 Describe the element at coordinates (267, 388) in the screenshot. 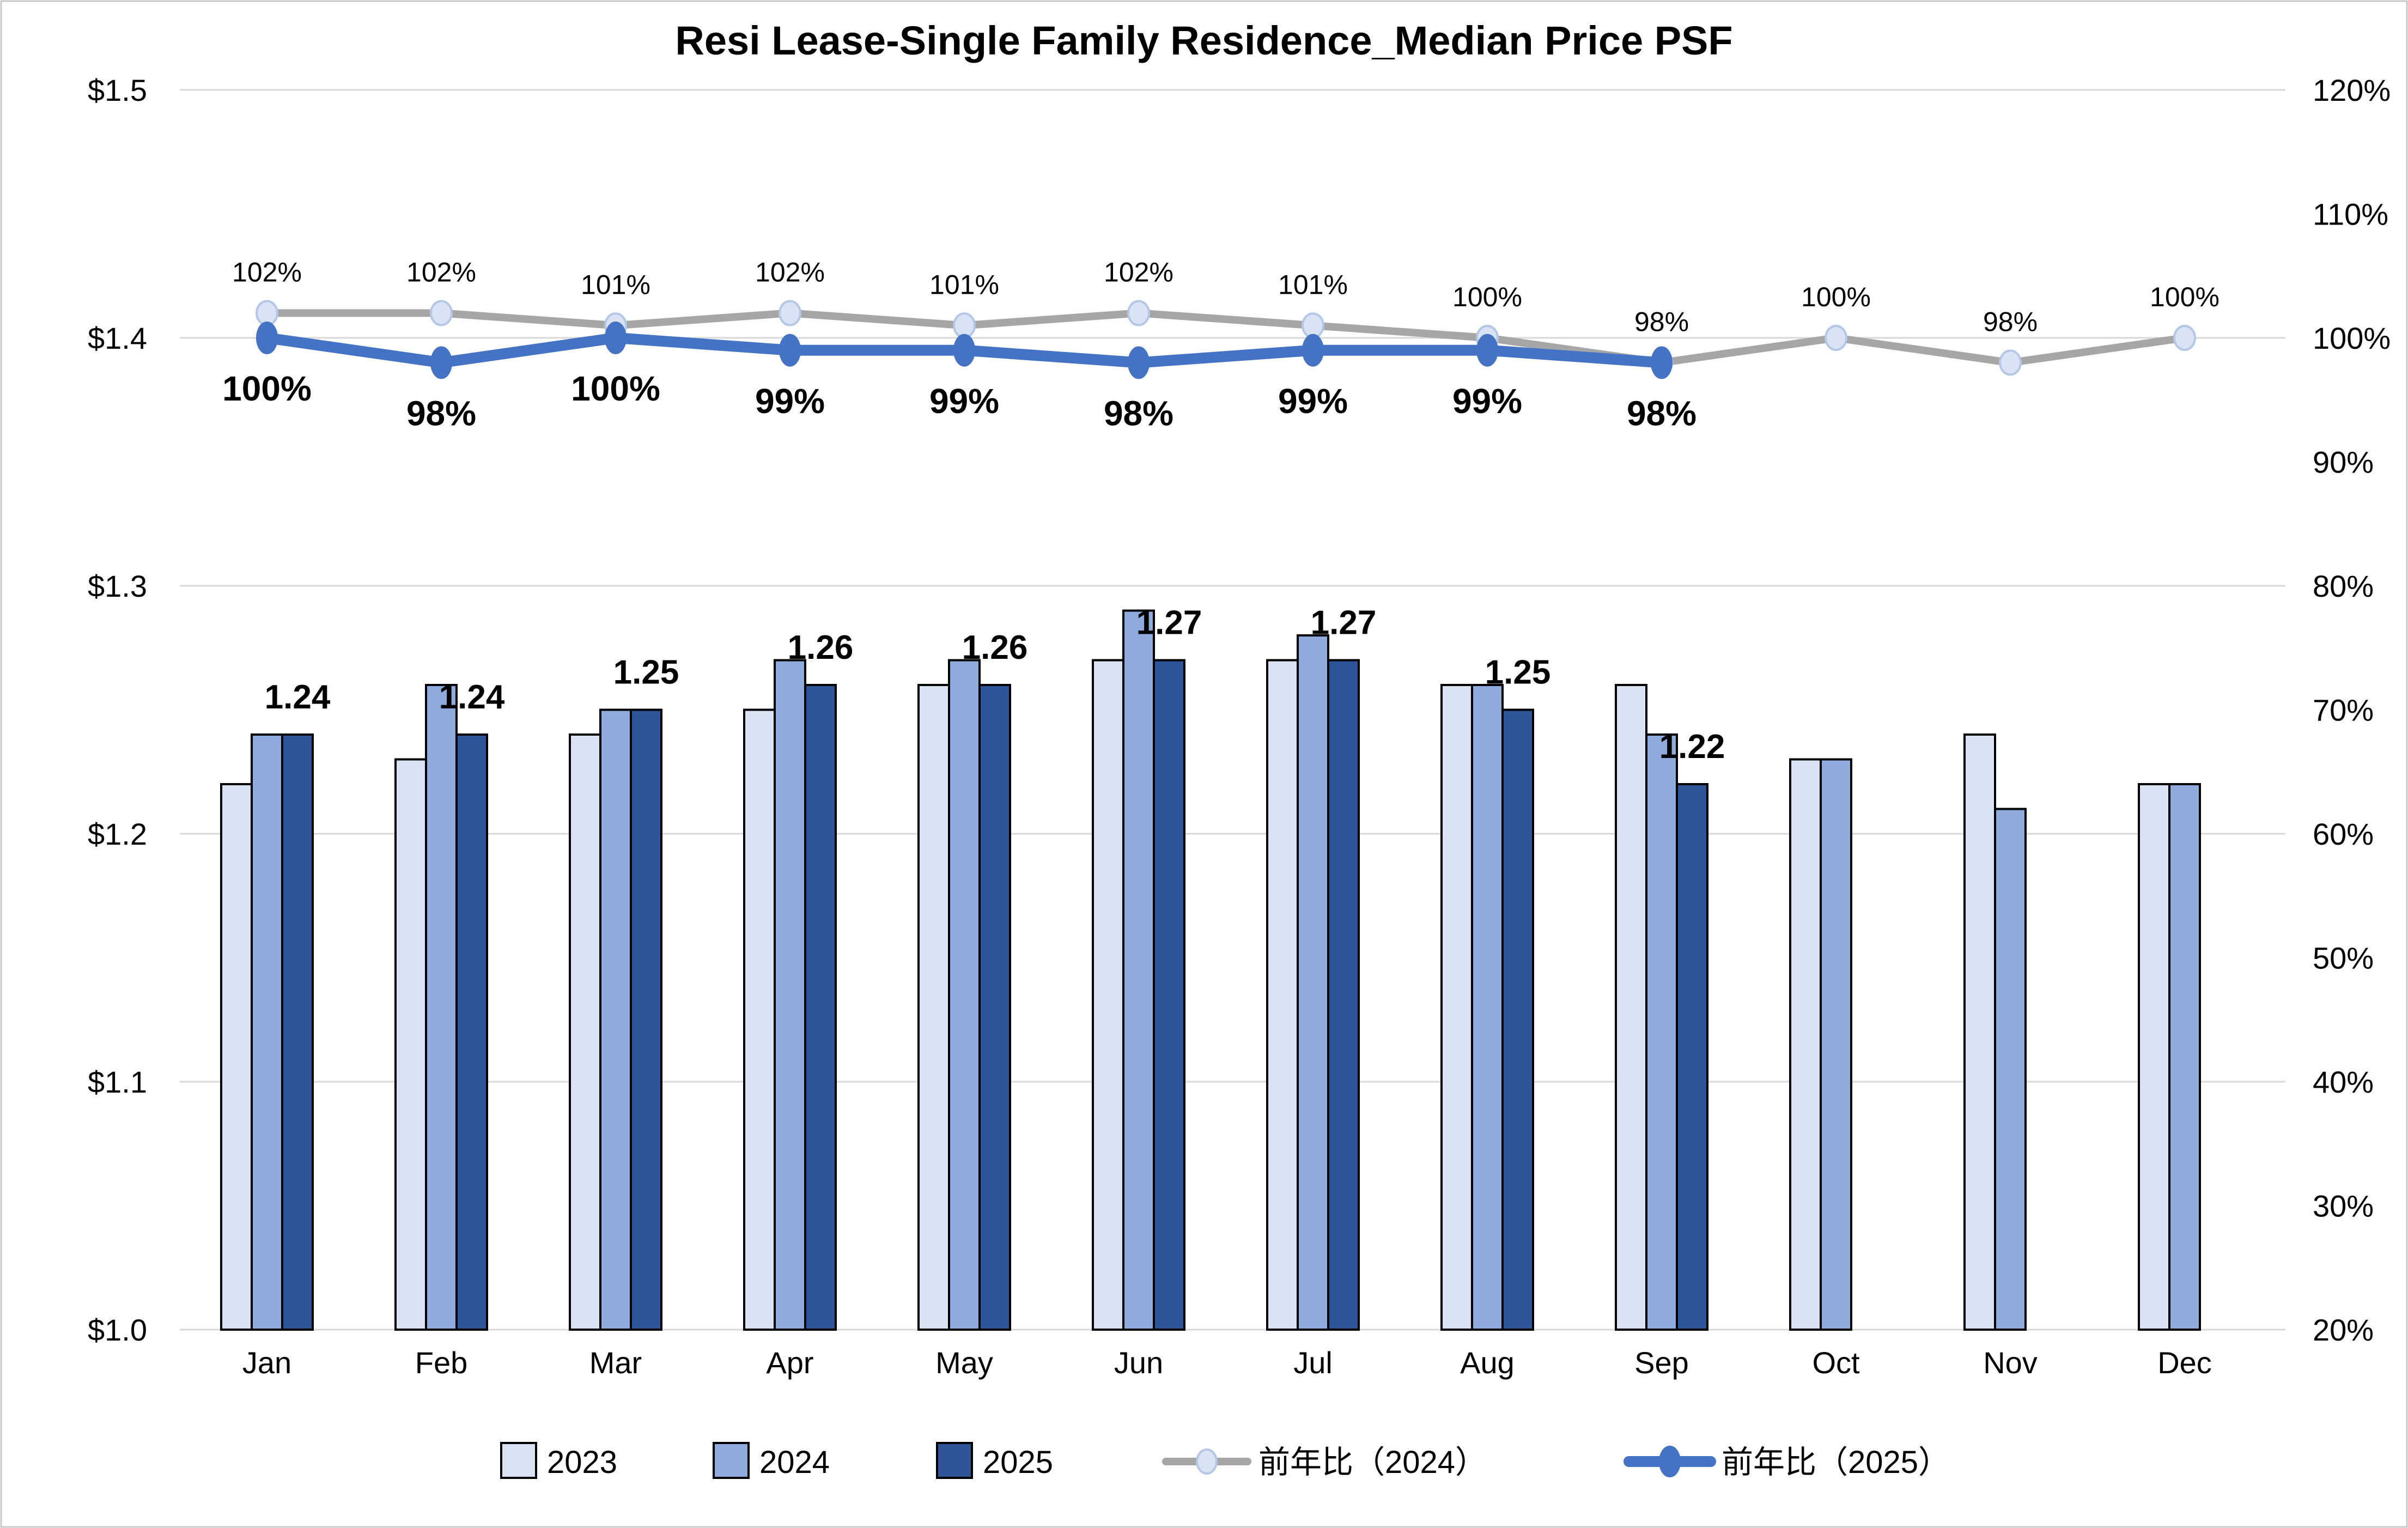

I see `line-label-前年比（2025）-jan: 100%` at that location.